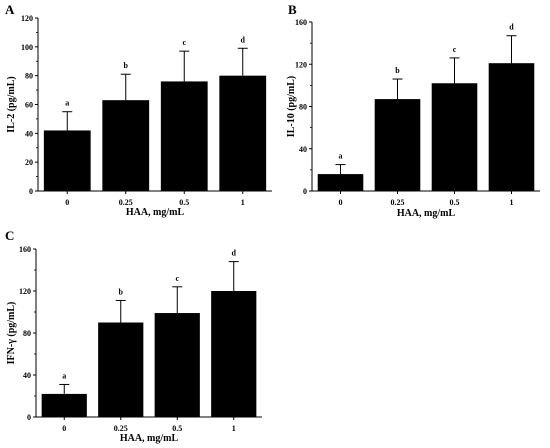  Describe the element at coordinates (27, 47) in the screenshot. I see `y-tick-label: 100` at that location.